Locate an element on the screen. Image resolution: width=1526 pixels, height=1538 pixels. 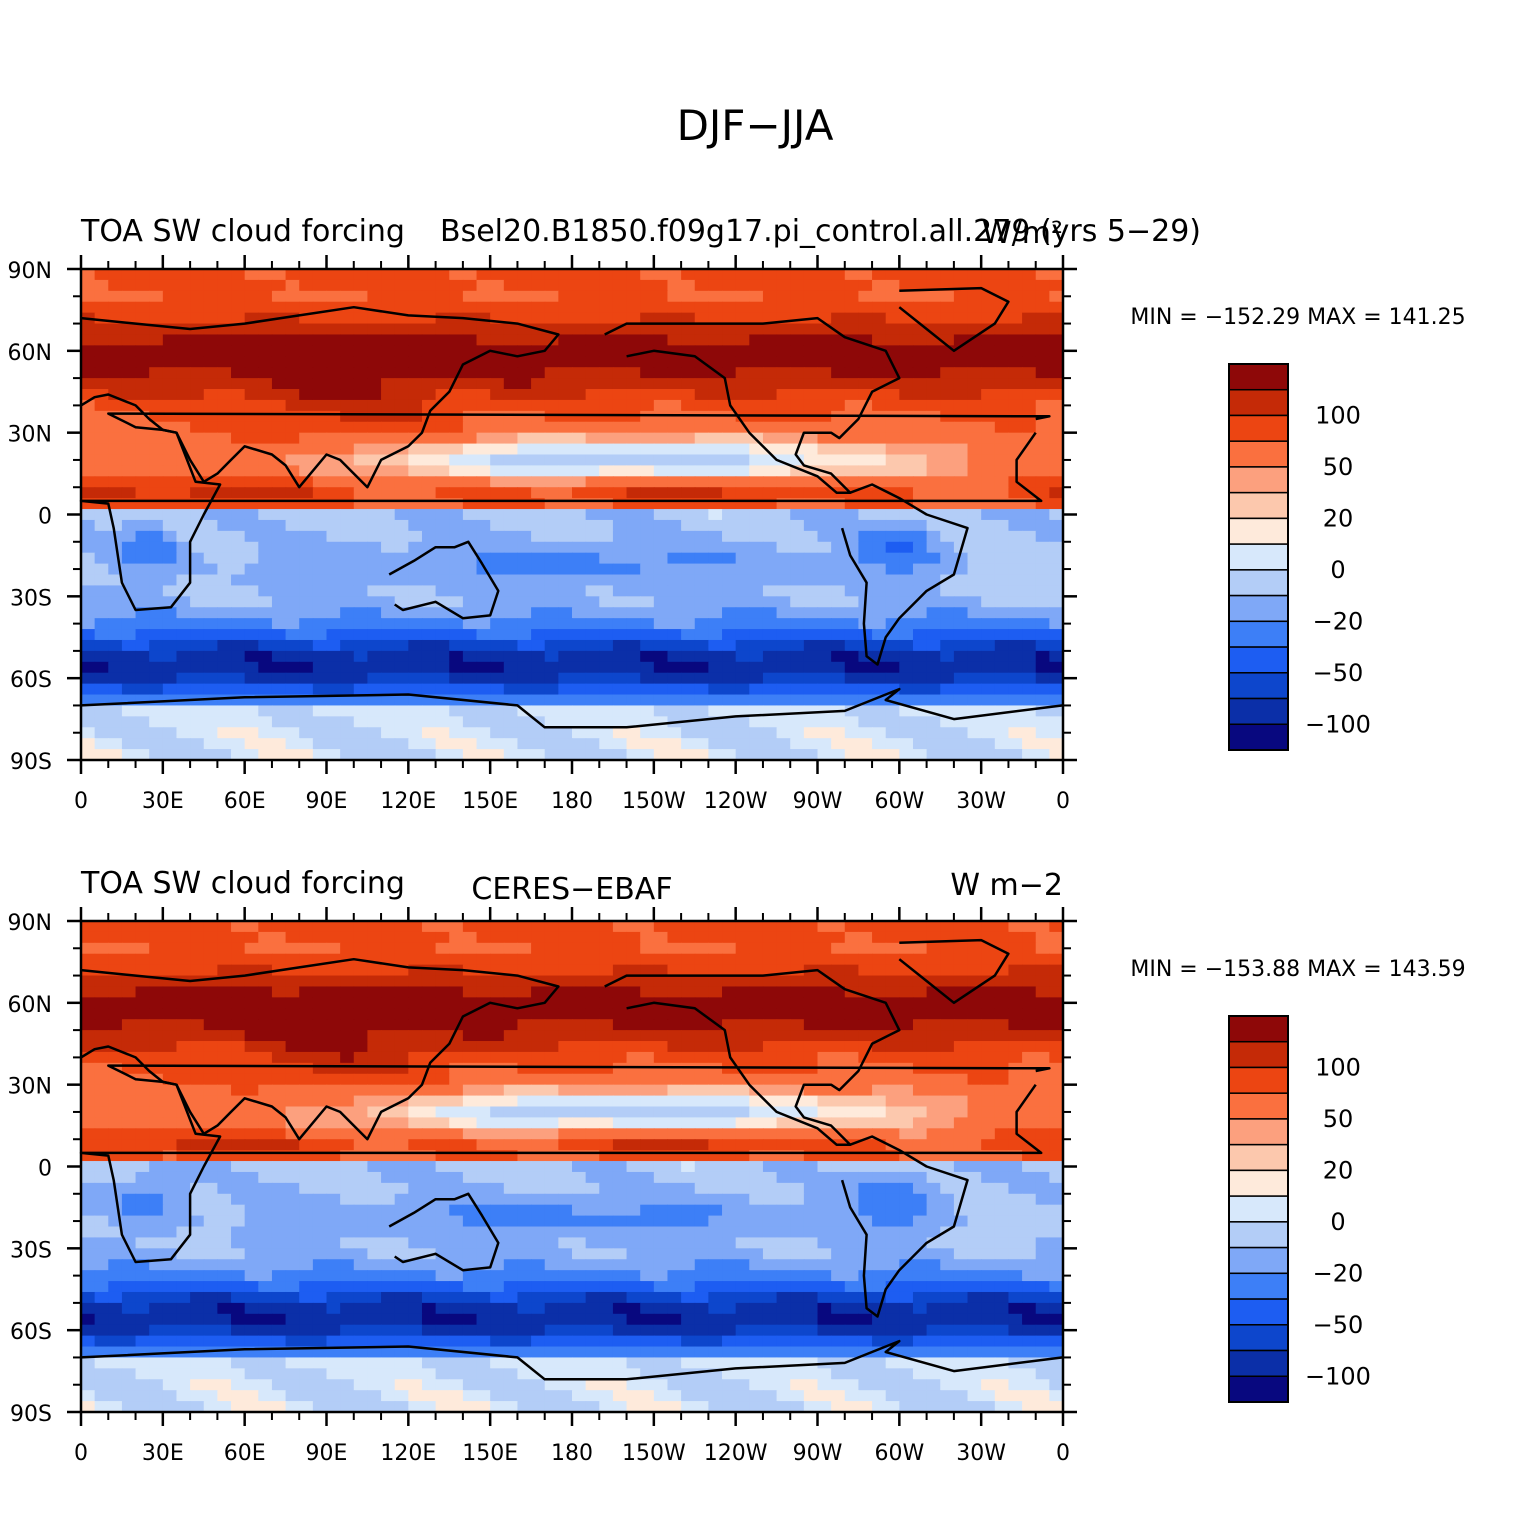
y-tick-label: 90N is located at coordinates (30, 271).